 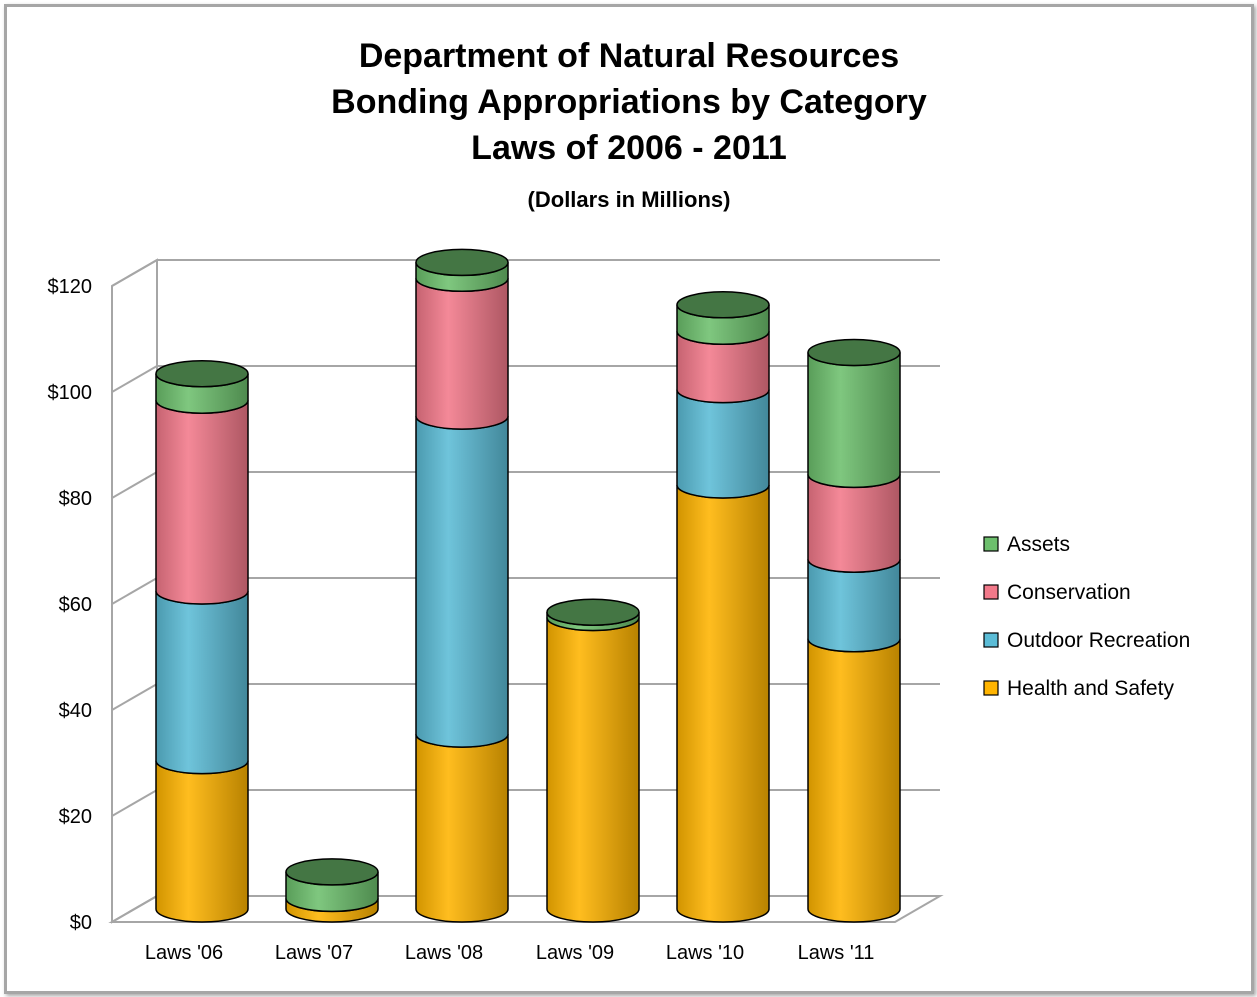 What do you see at coordinates (1098, 640) in the screenshot?
I see `legend-label: Outdoor Recreation` at bounding box center [1098, 640].